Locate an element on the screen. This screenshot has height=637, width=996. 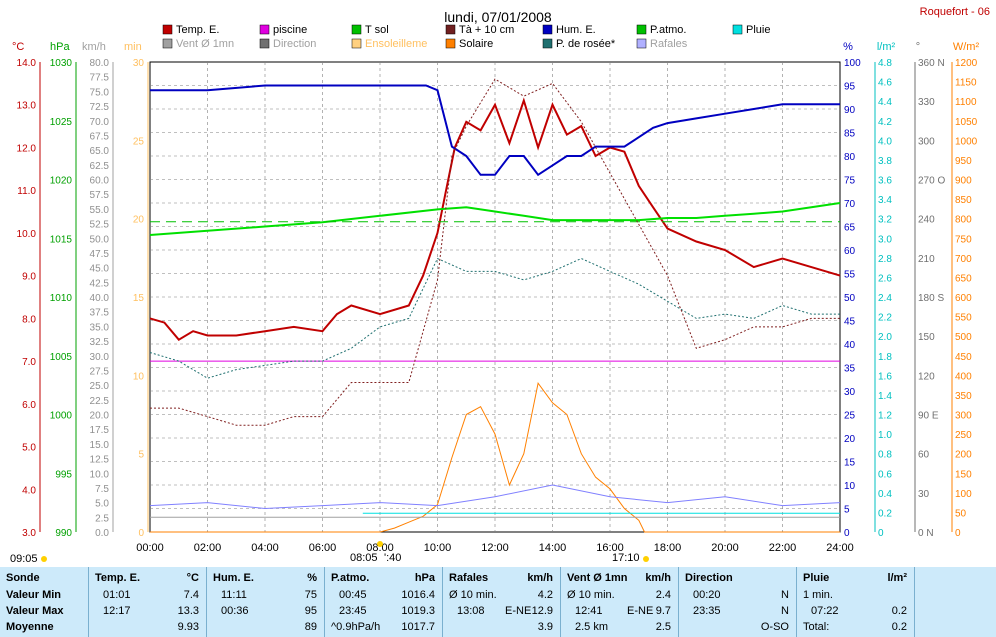
temp-tick-label: 12.0 is located at coordinates (27, 148).